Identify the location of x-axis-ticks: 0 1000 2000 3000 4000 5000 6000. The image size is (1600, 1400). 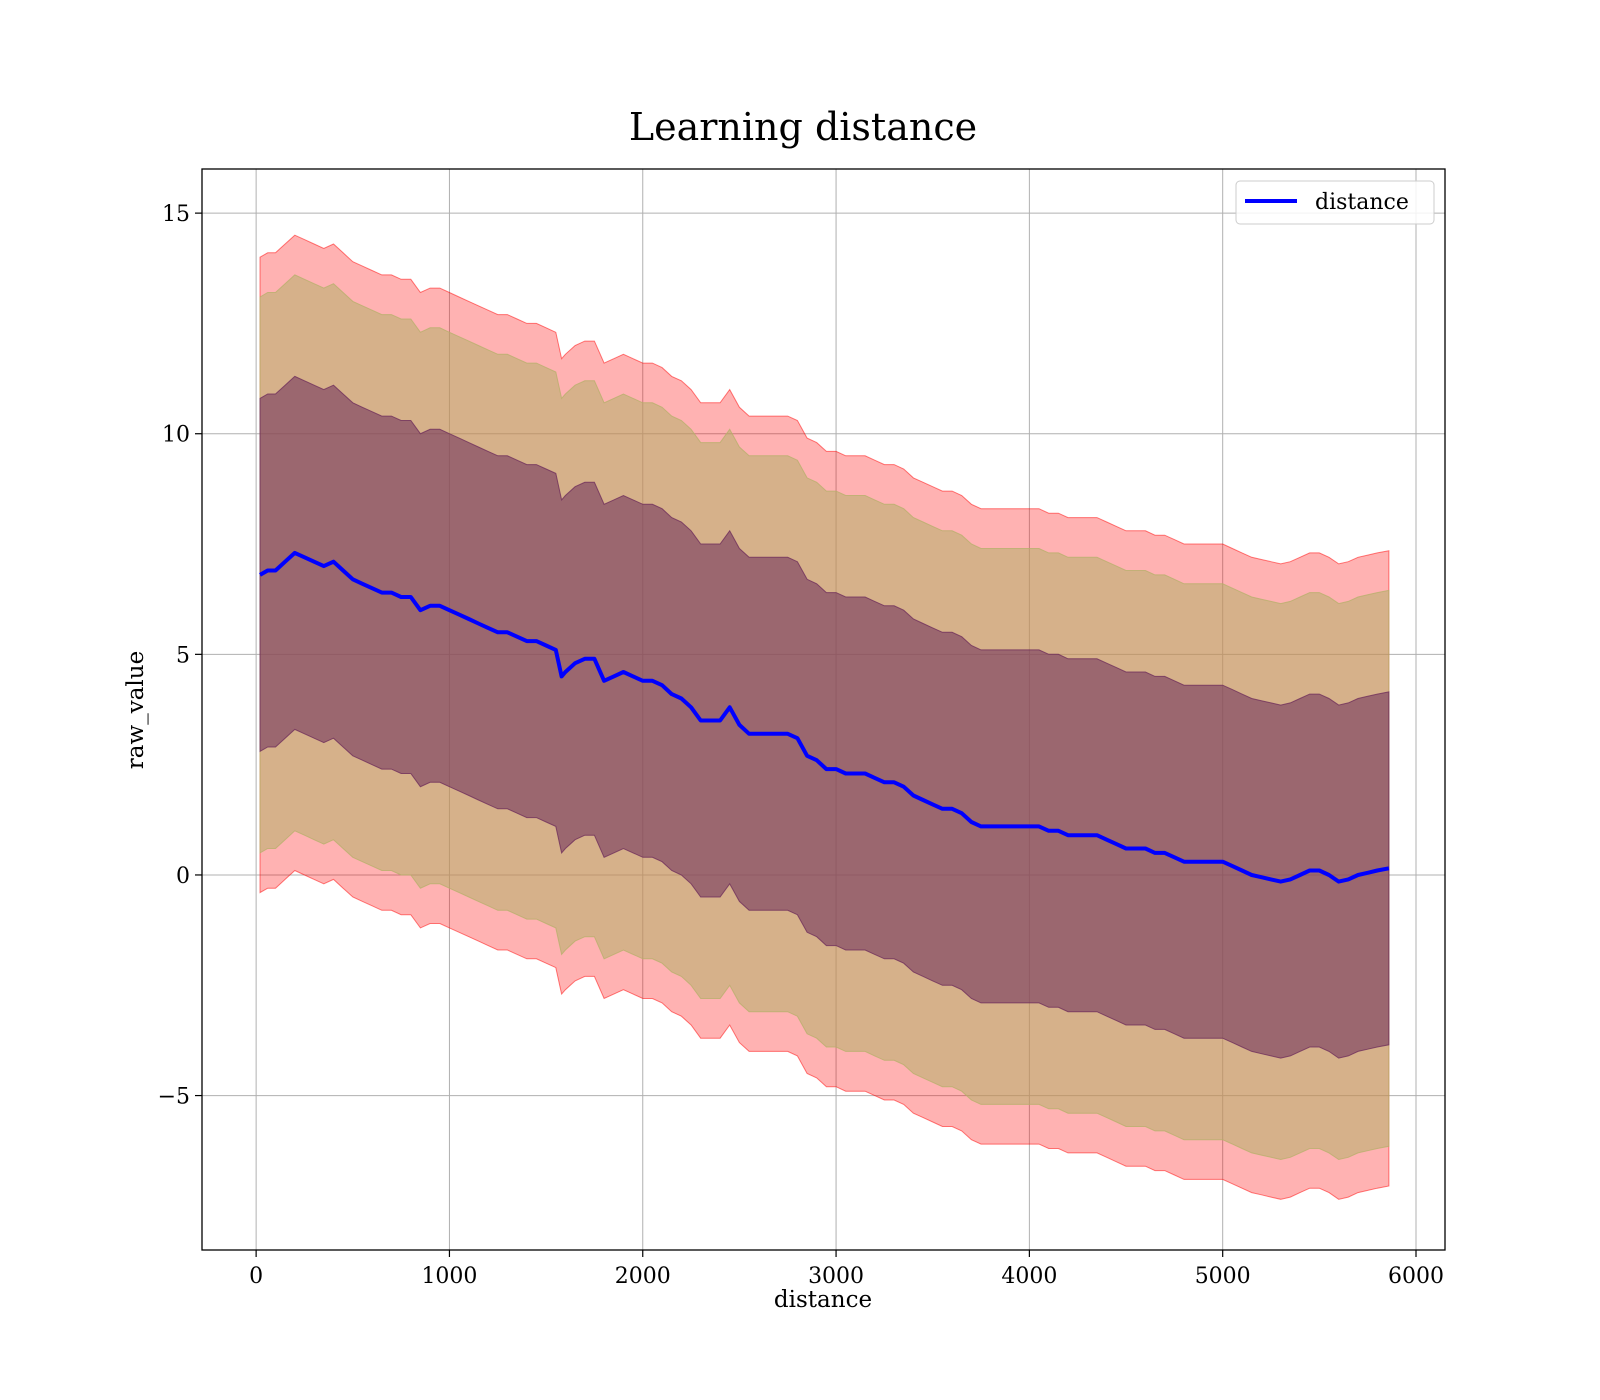
(846, 1269).